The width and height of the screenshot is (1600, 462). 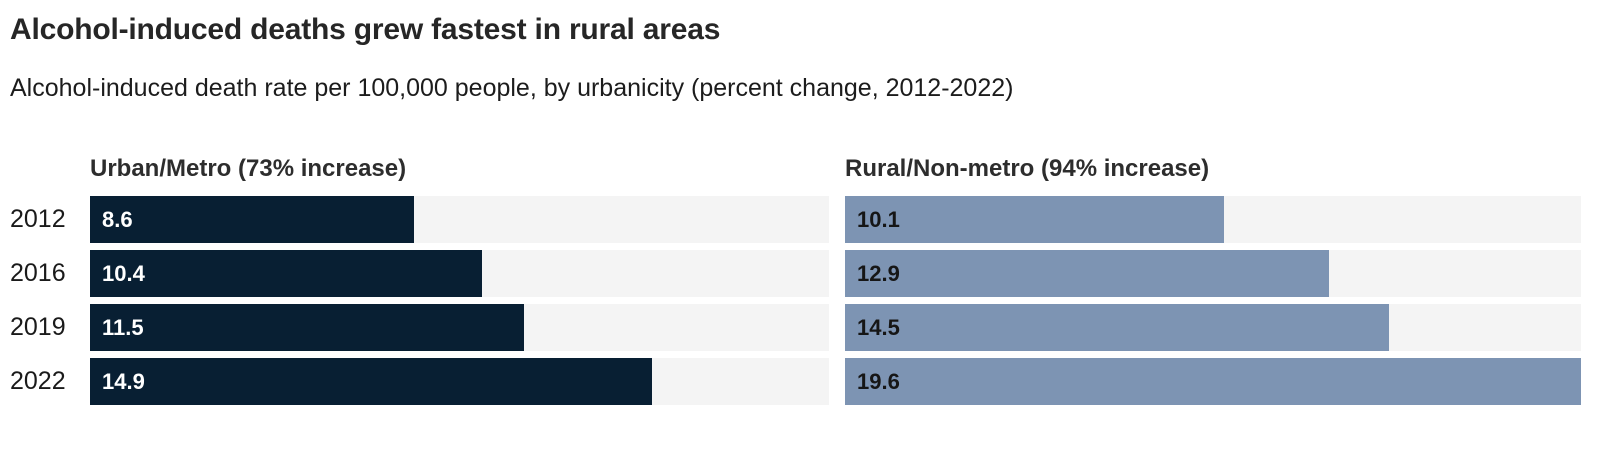 I want to click on bar-track: 11.5, so click(x=459, y=327).